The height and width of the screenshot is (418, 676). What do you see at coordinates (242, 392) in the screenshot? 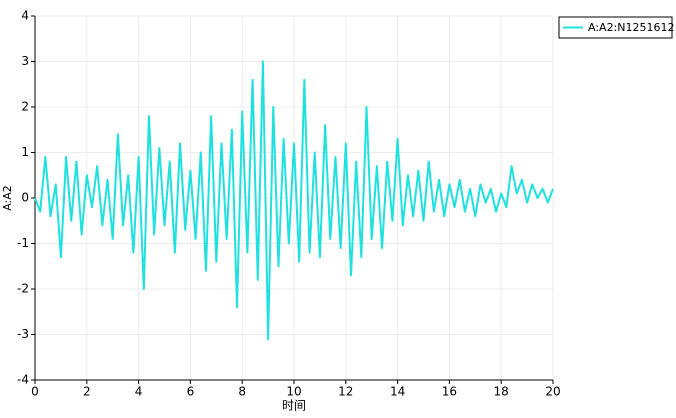
I see `x-tick-label: 8` at bounding box center [242, 392].